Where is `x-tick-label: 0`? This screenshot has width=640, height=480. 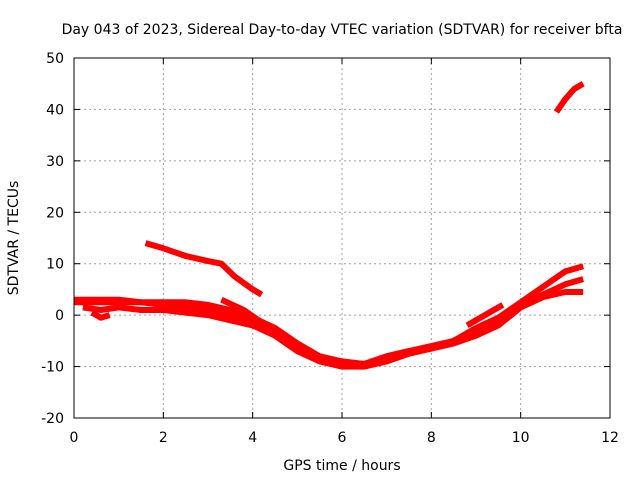
x-tick-label: 0 is located at coordinates (74, 438).